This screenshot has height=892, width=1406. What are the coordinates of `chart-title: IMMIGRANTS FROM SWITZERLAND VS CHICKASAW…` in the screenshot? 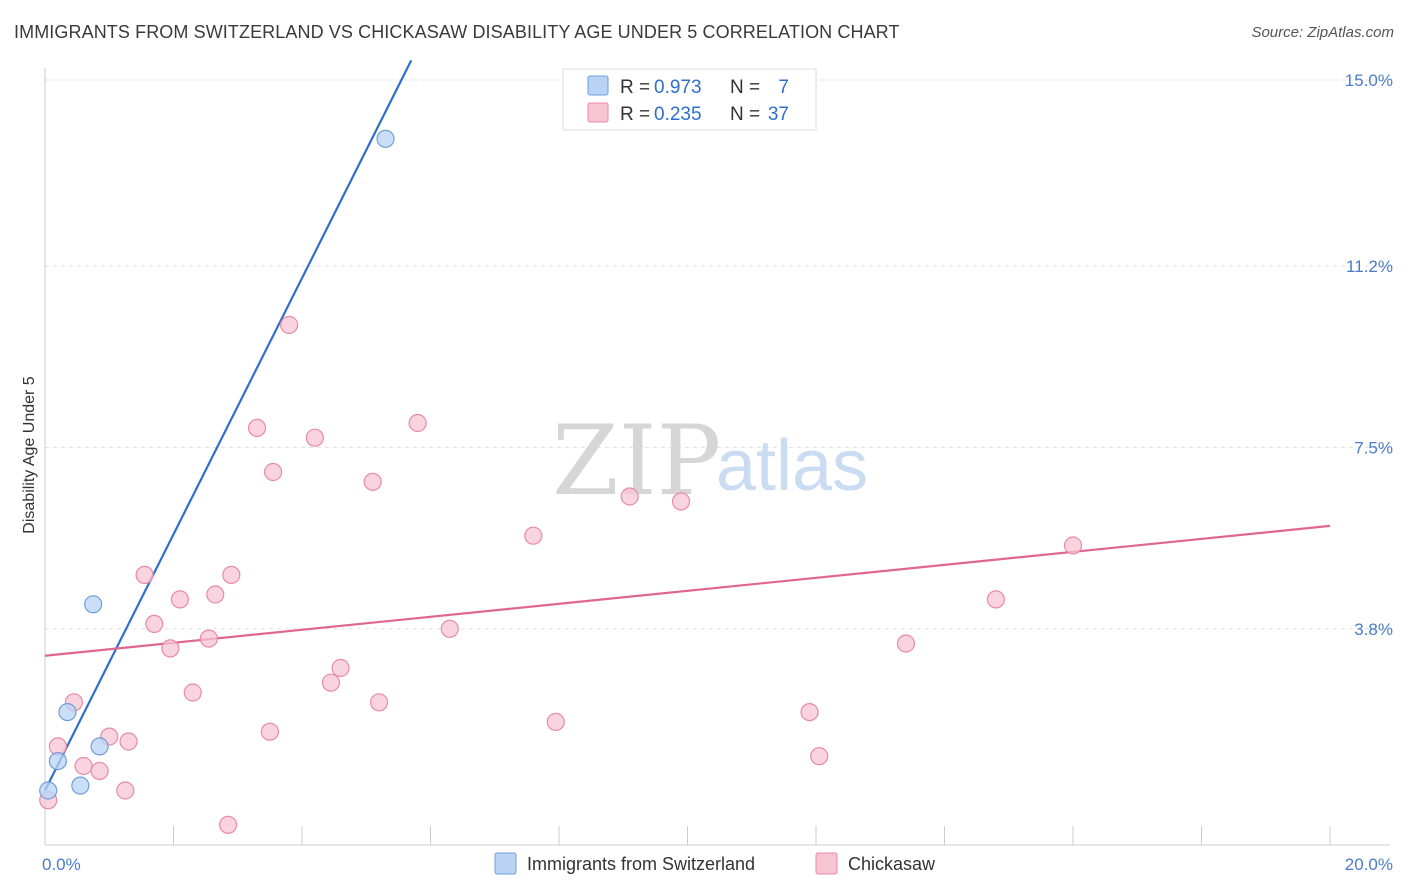 It's located at (457, 32).